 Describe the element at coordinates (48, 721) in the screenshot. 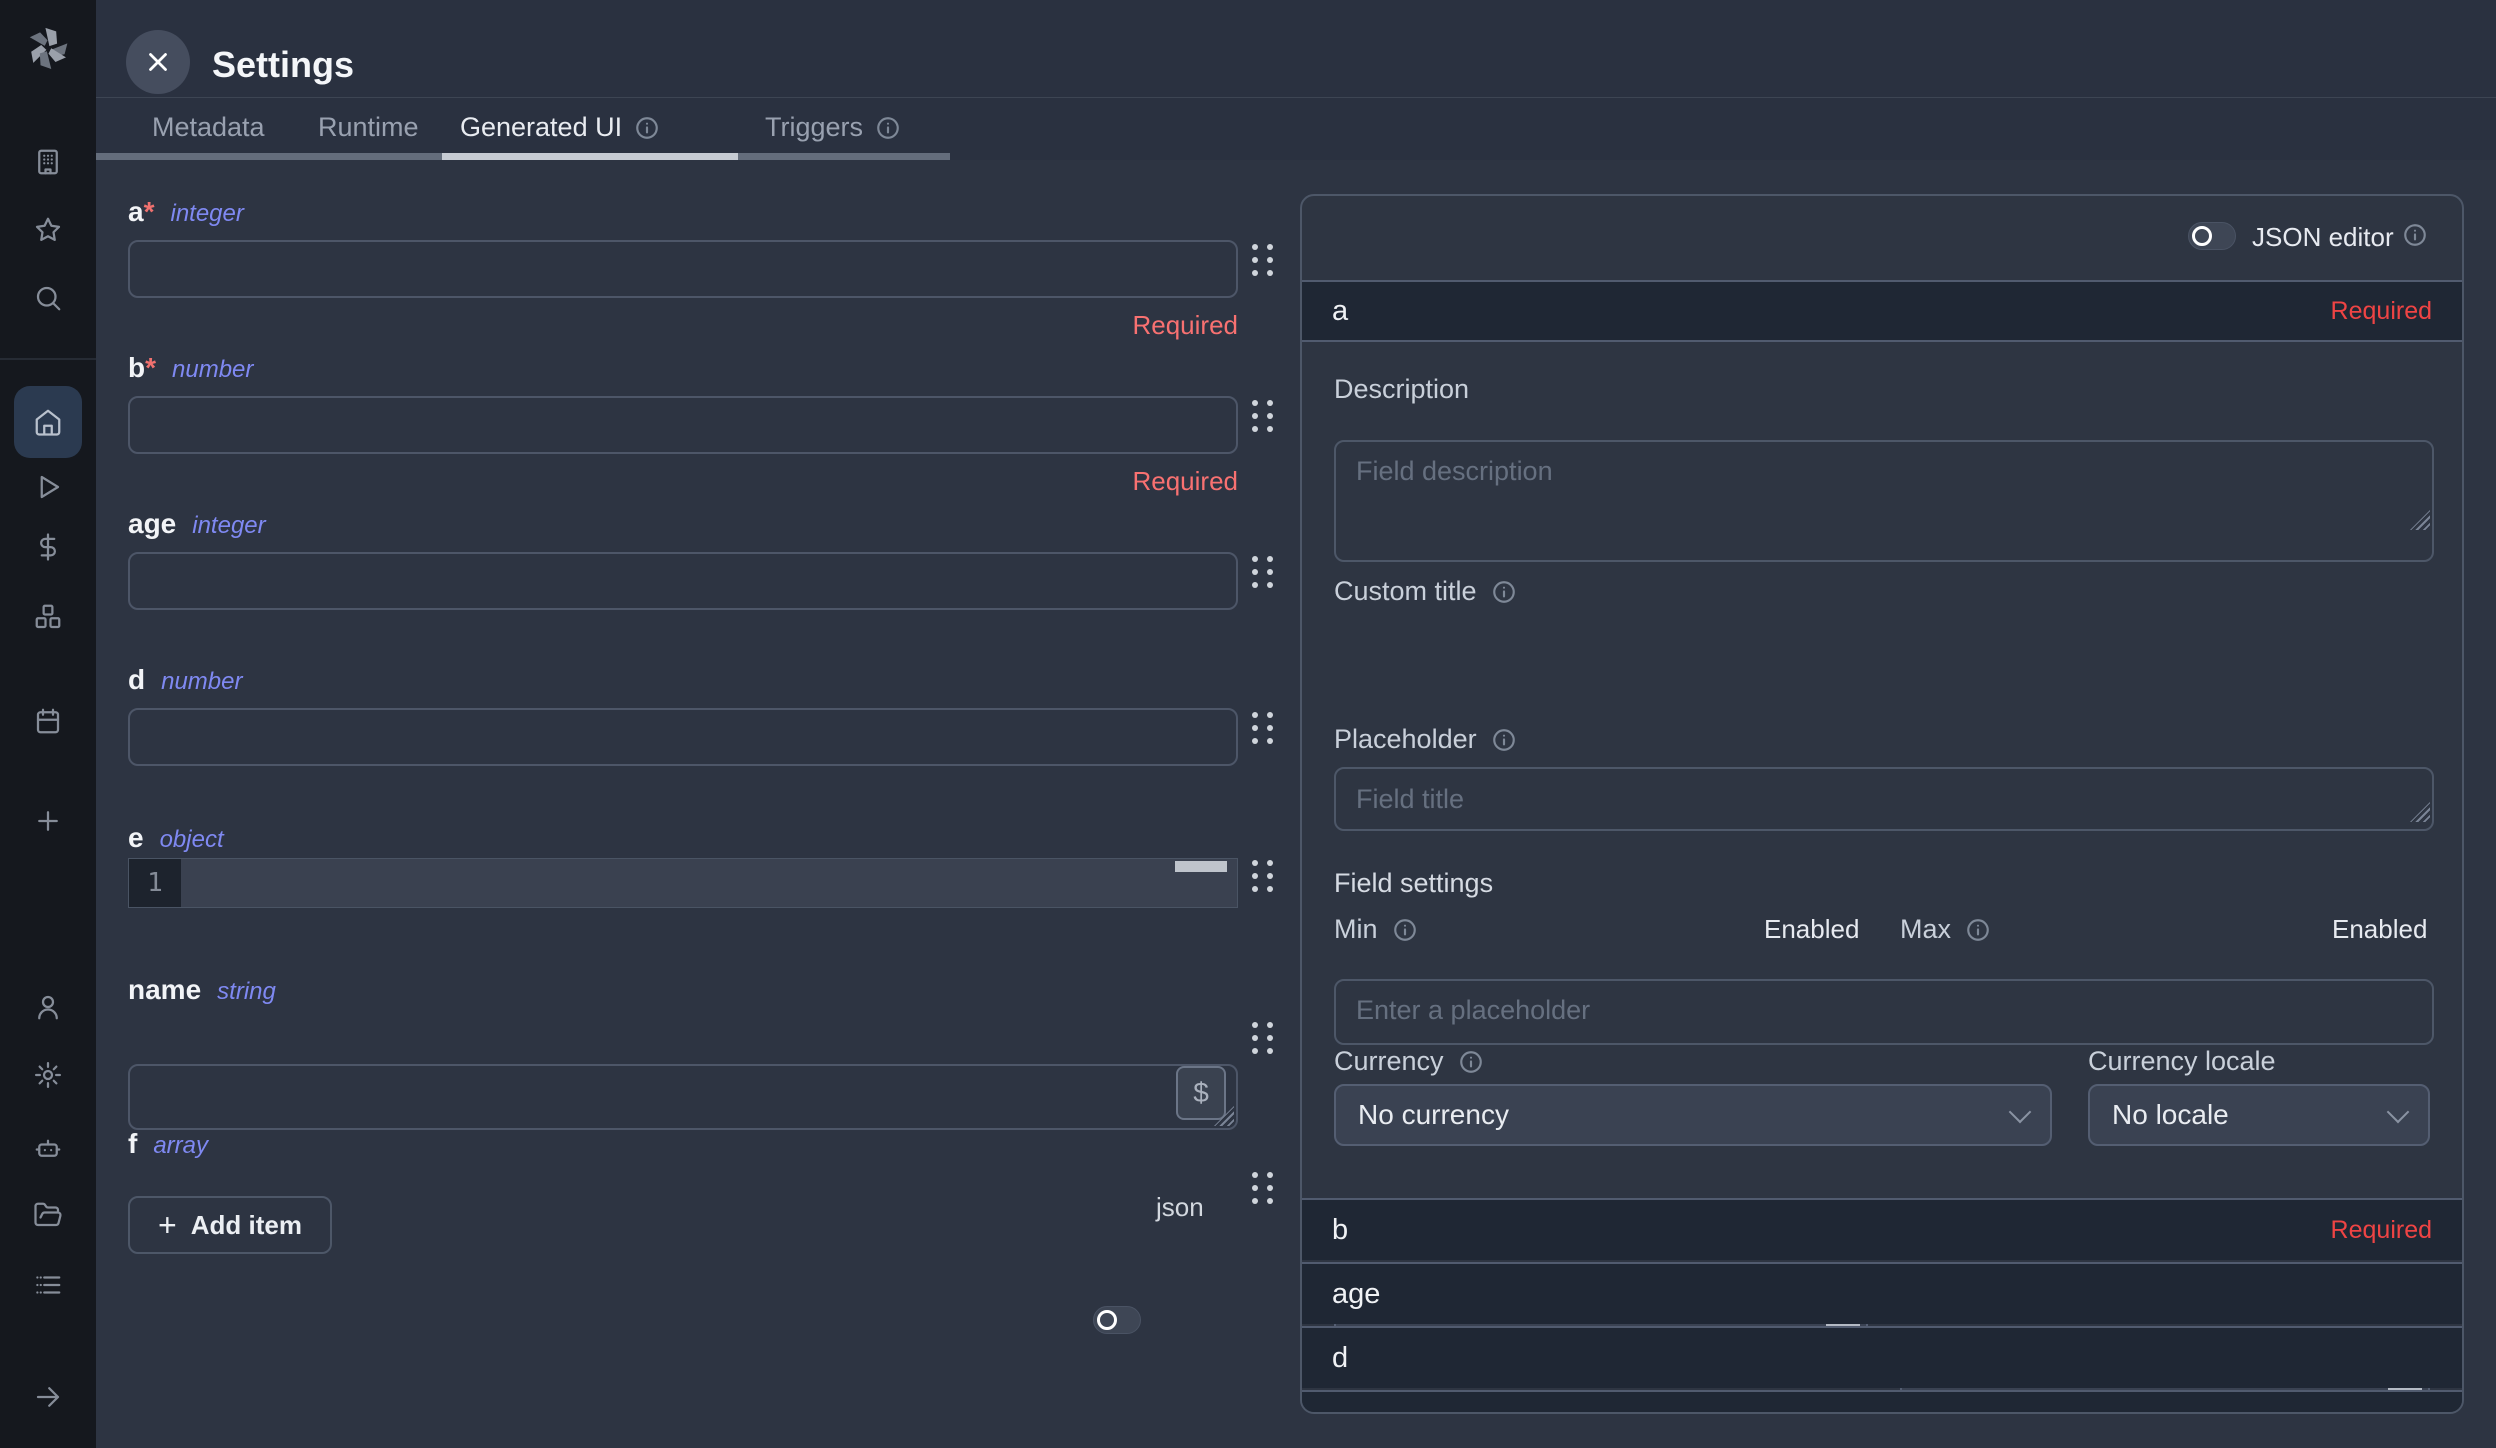

I see `calendar-icon` at that location.